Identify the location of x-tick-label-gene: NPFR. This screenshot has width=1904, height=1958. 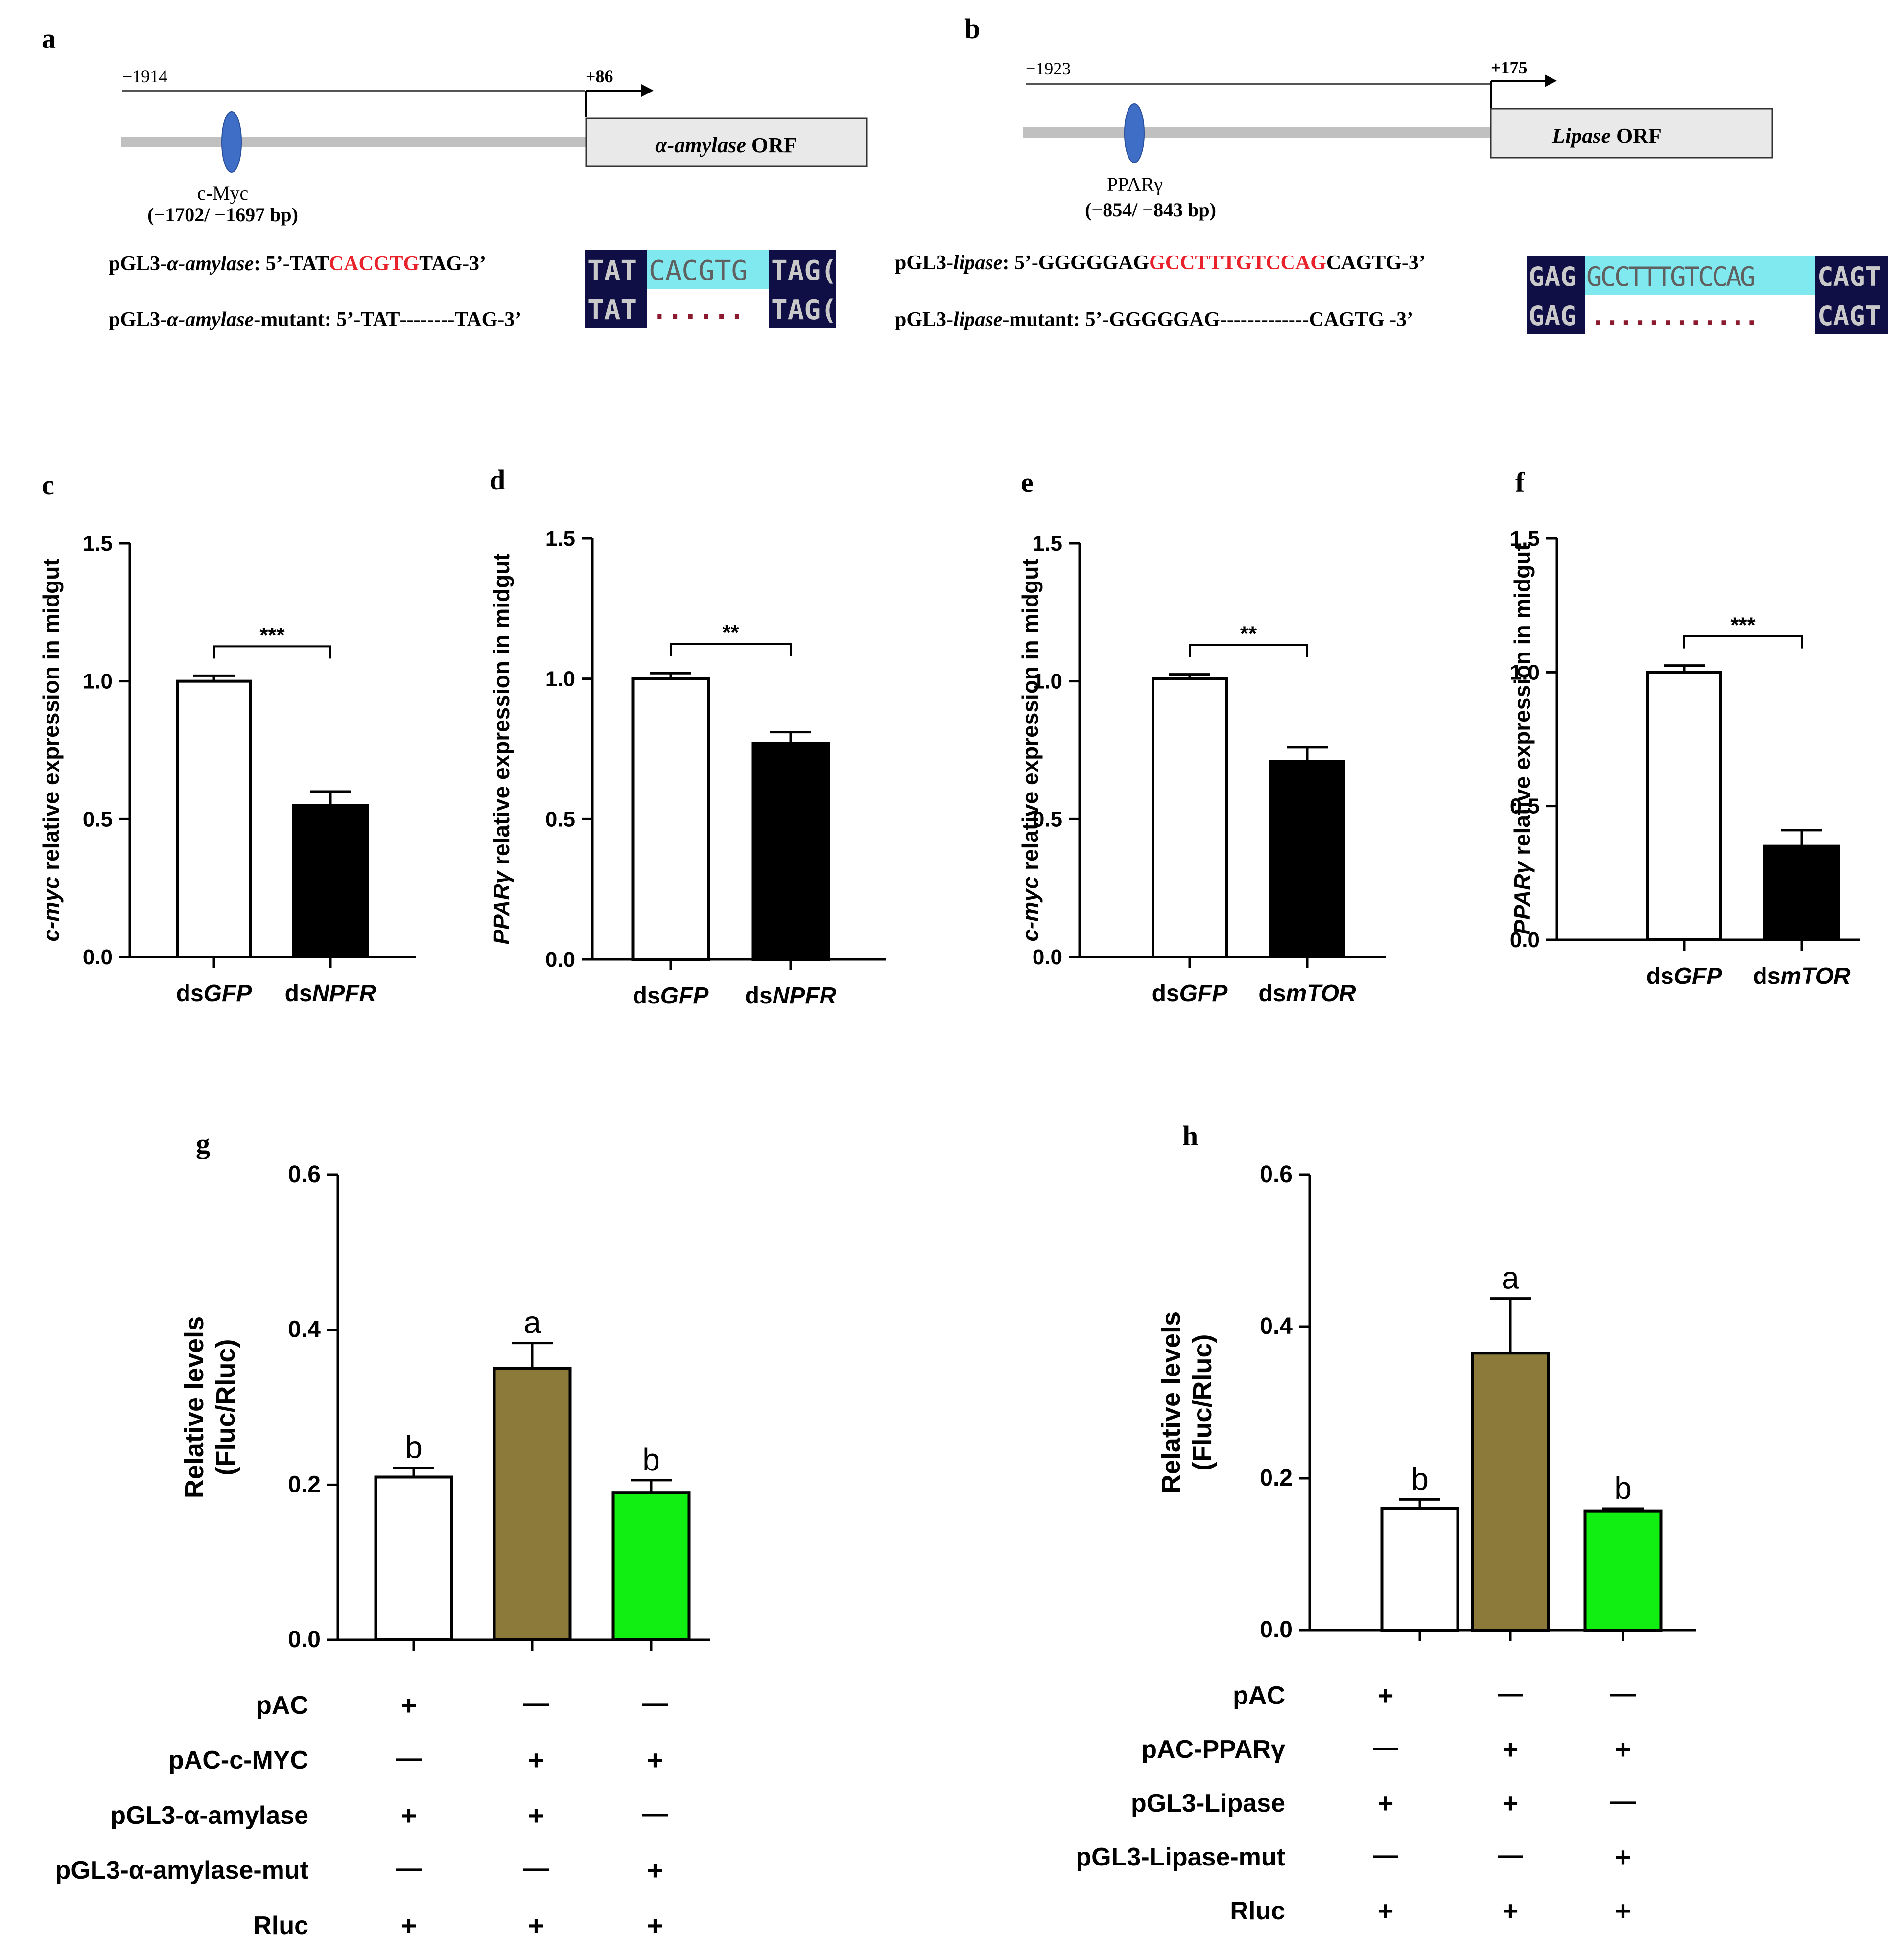
(344, 993).